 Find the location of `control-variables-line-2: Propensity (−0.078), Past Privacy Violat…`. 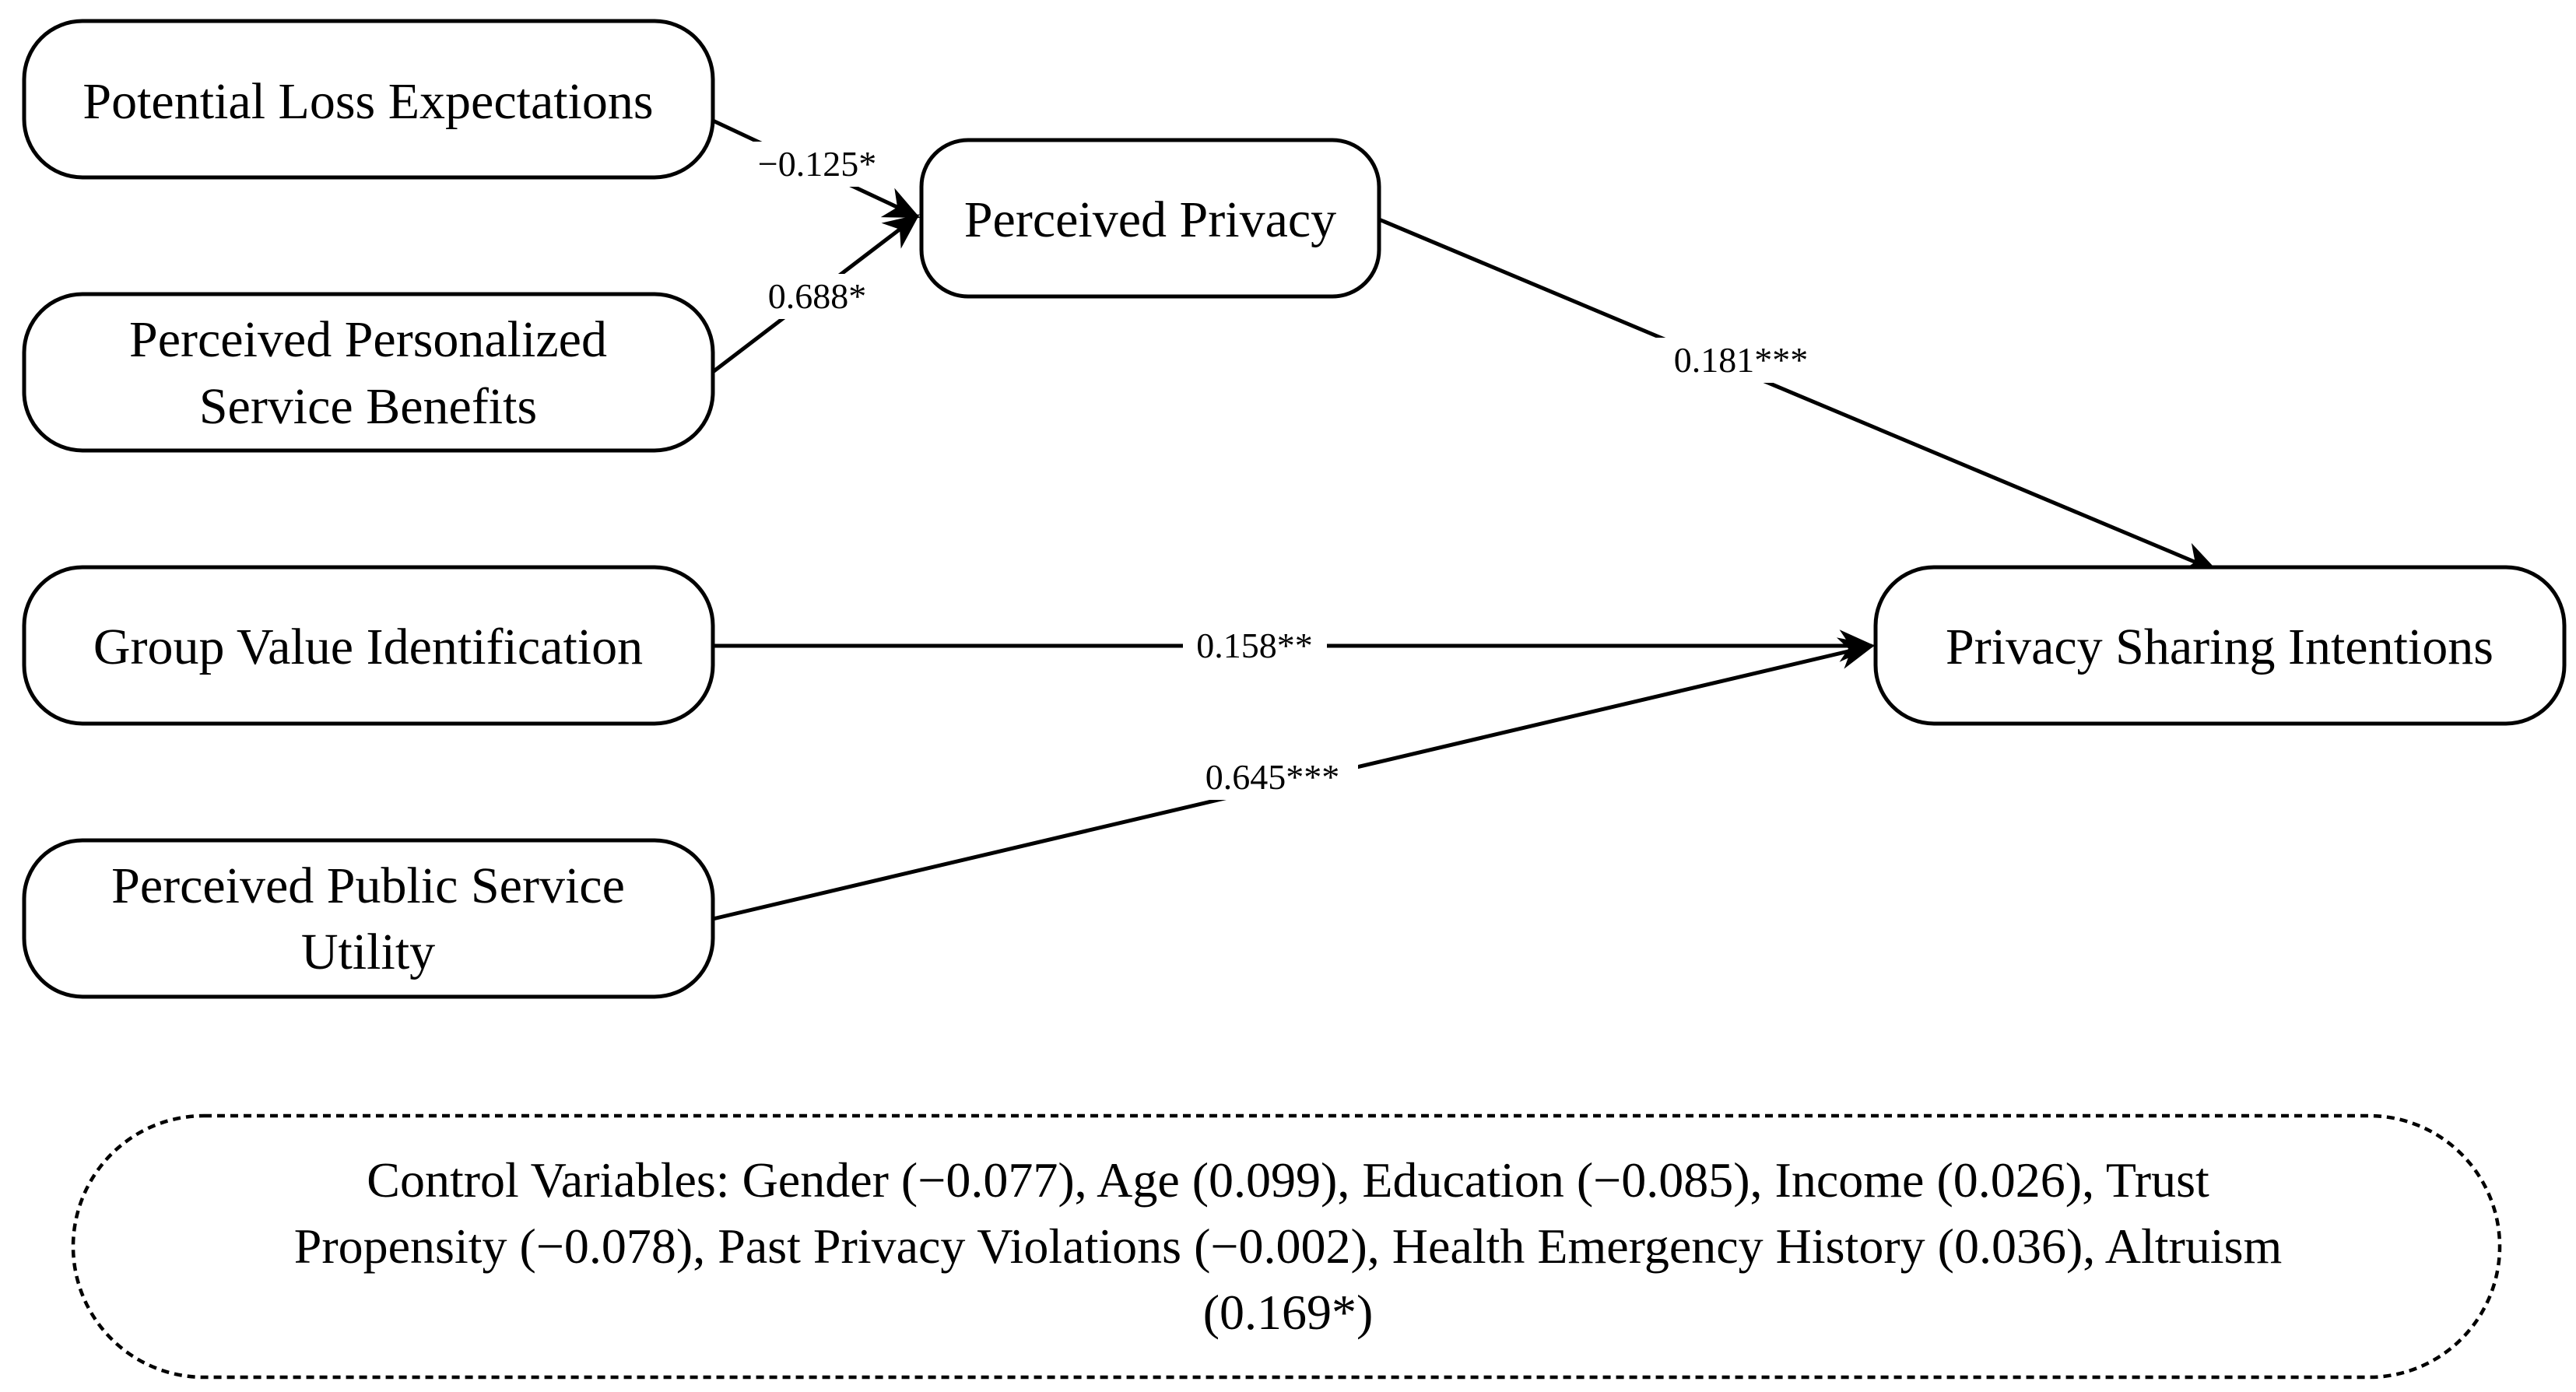

control-variables-line-2: Propensity (−0.078), Past Privacy Violat… is located at coordinates (1289, 1246).